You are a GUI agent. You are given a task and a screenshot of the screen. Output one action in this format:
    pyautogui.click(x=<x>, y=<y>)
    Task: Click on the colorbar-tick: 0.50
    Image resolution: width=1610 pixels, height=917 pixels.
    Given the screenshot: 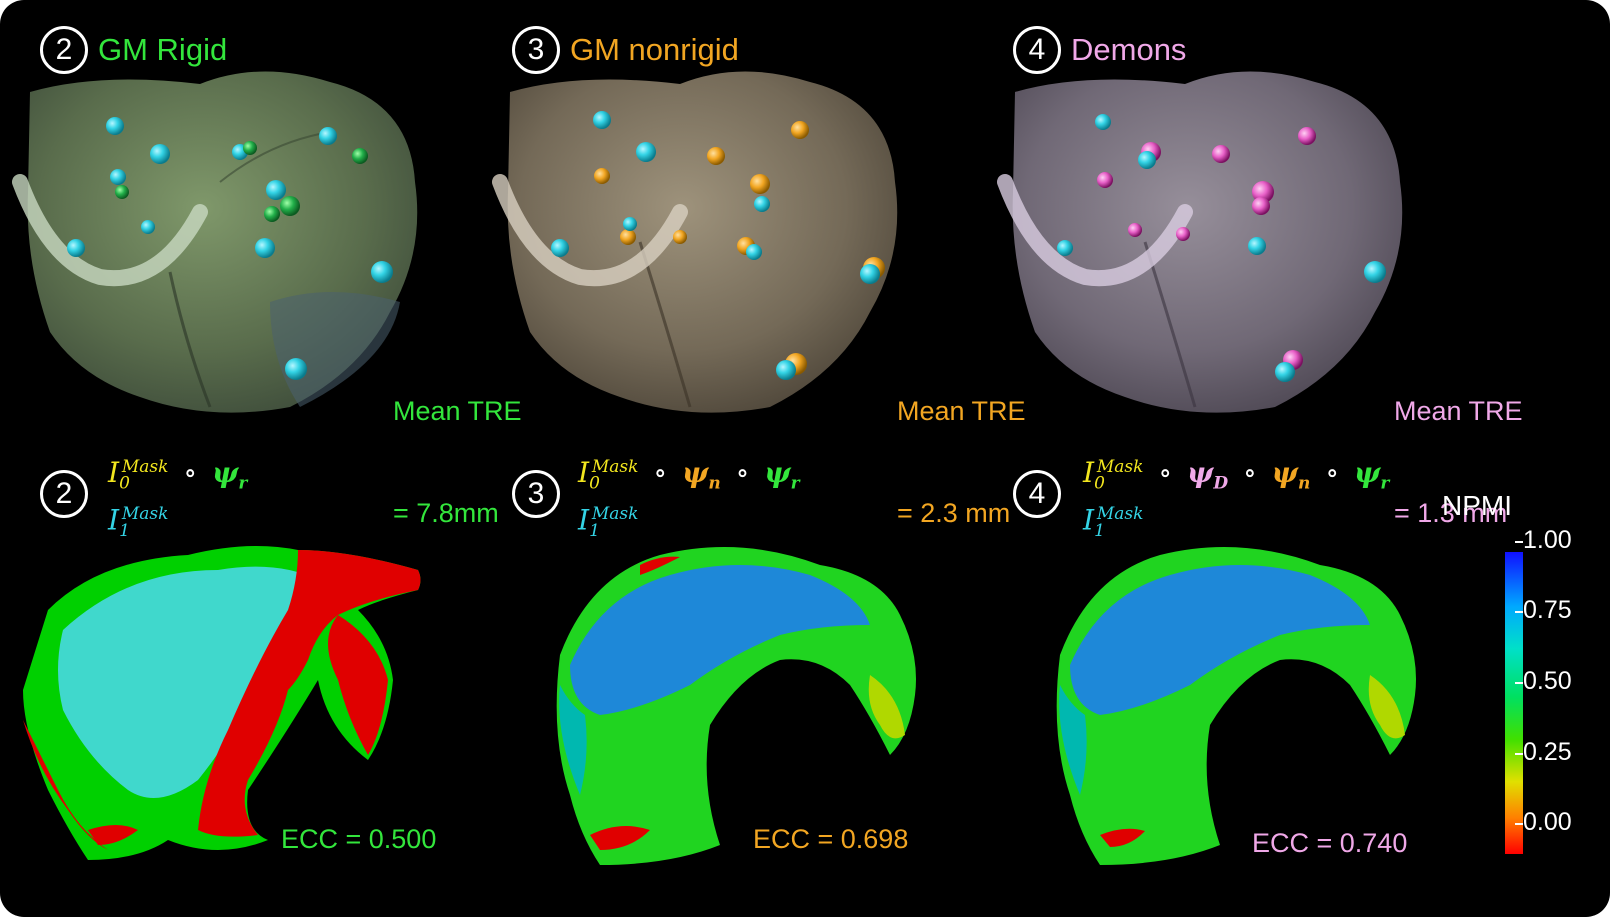 What is the action you would take?
    pyautogui.click(x=1543, y=681)
    